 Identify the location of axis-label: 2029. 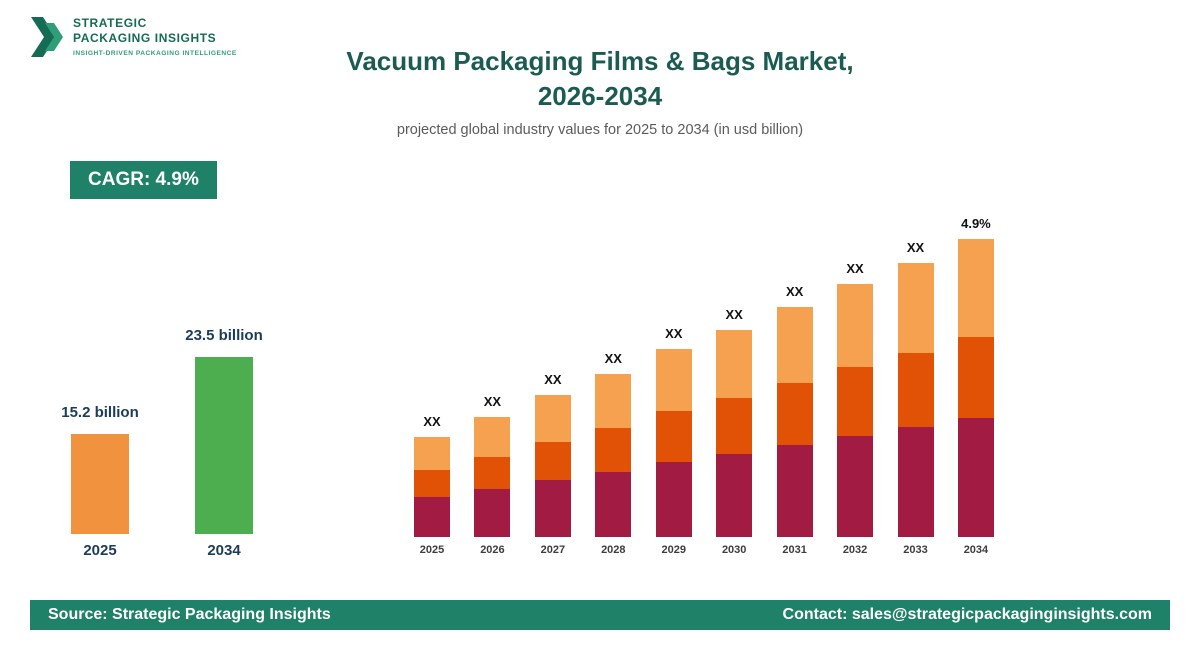
(673, 550).